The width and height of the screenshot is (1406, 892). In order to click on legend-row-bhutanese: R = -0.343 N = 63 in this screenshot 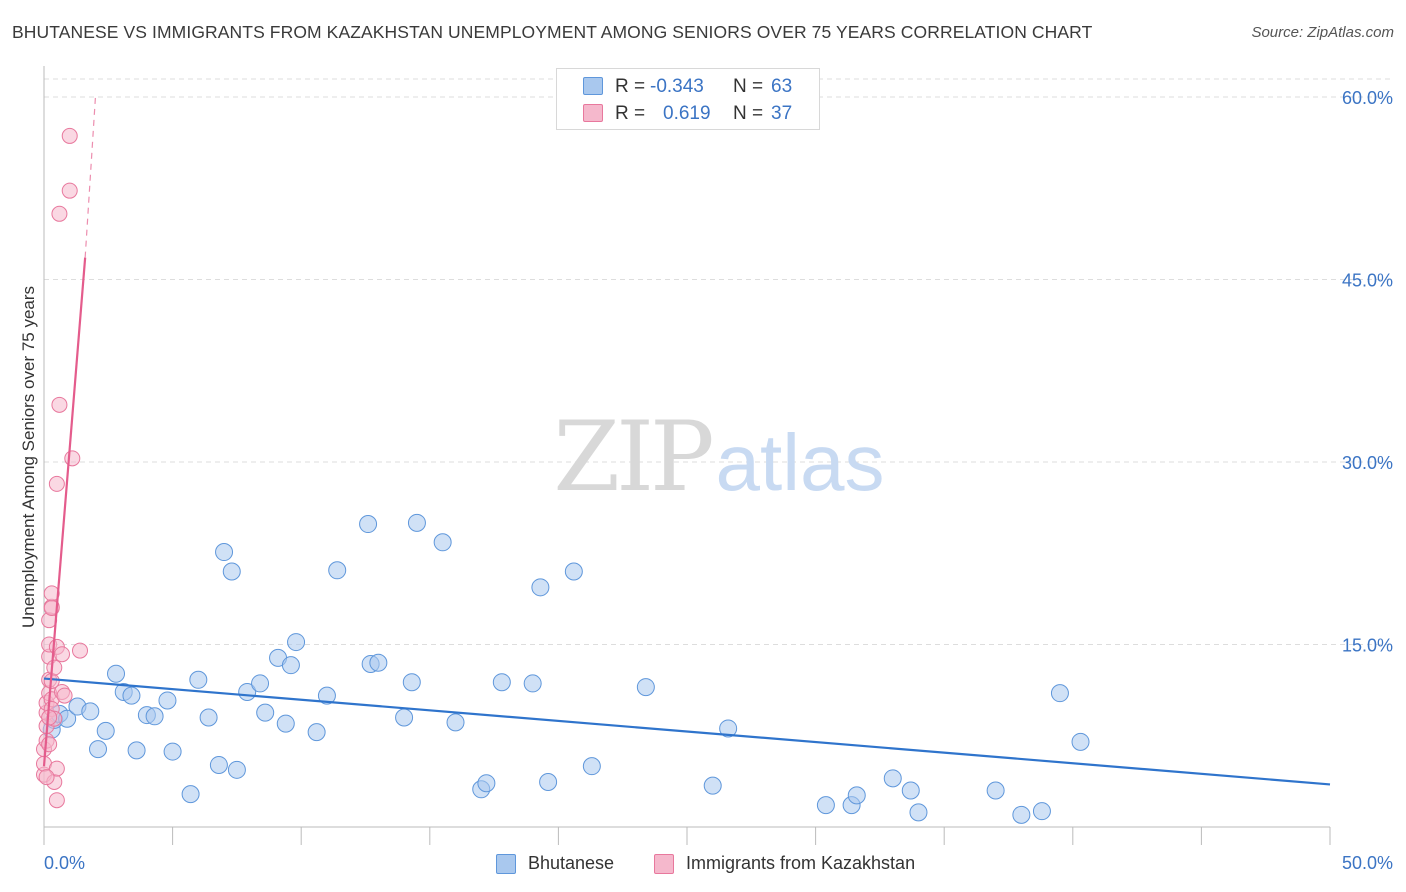, I will do `click(688, 86)`.